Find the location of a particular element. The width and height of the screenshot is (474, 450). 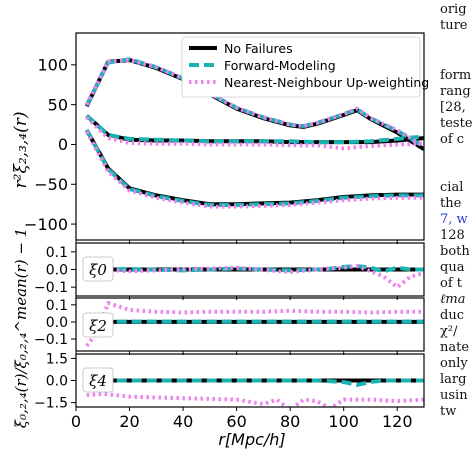

xi0-label-box: ξ0 is located at coordinates (98, 269).